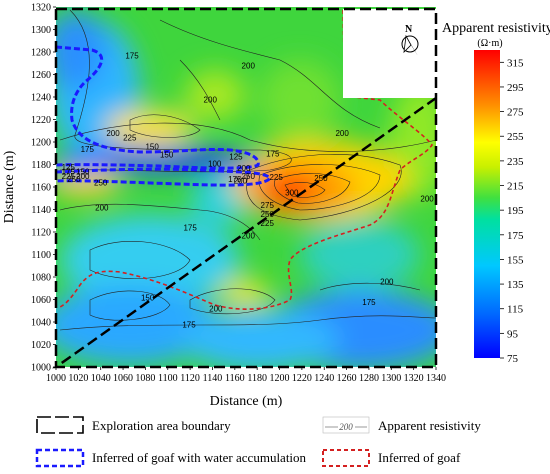 Image resolution: width=550 pixels, height=474 pixels. I want to click on legend-item-goaf-water: Inferred of goaf with water accumulation, so click(171, 458).